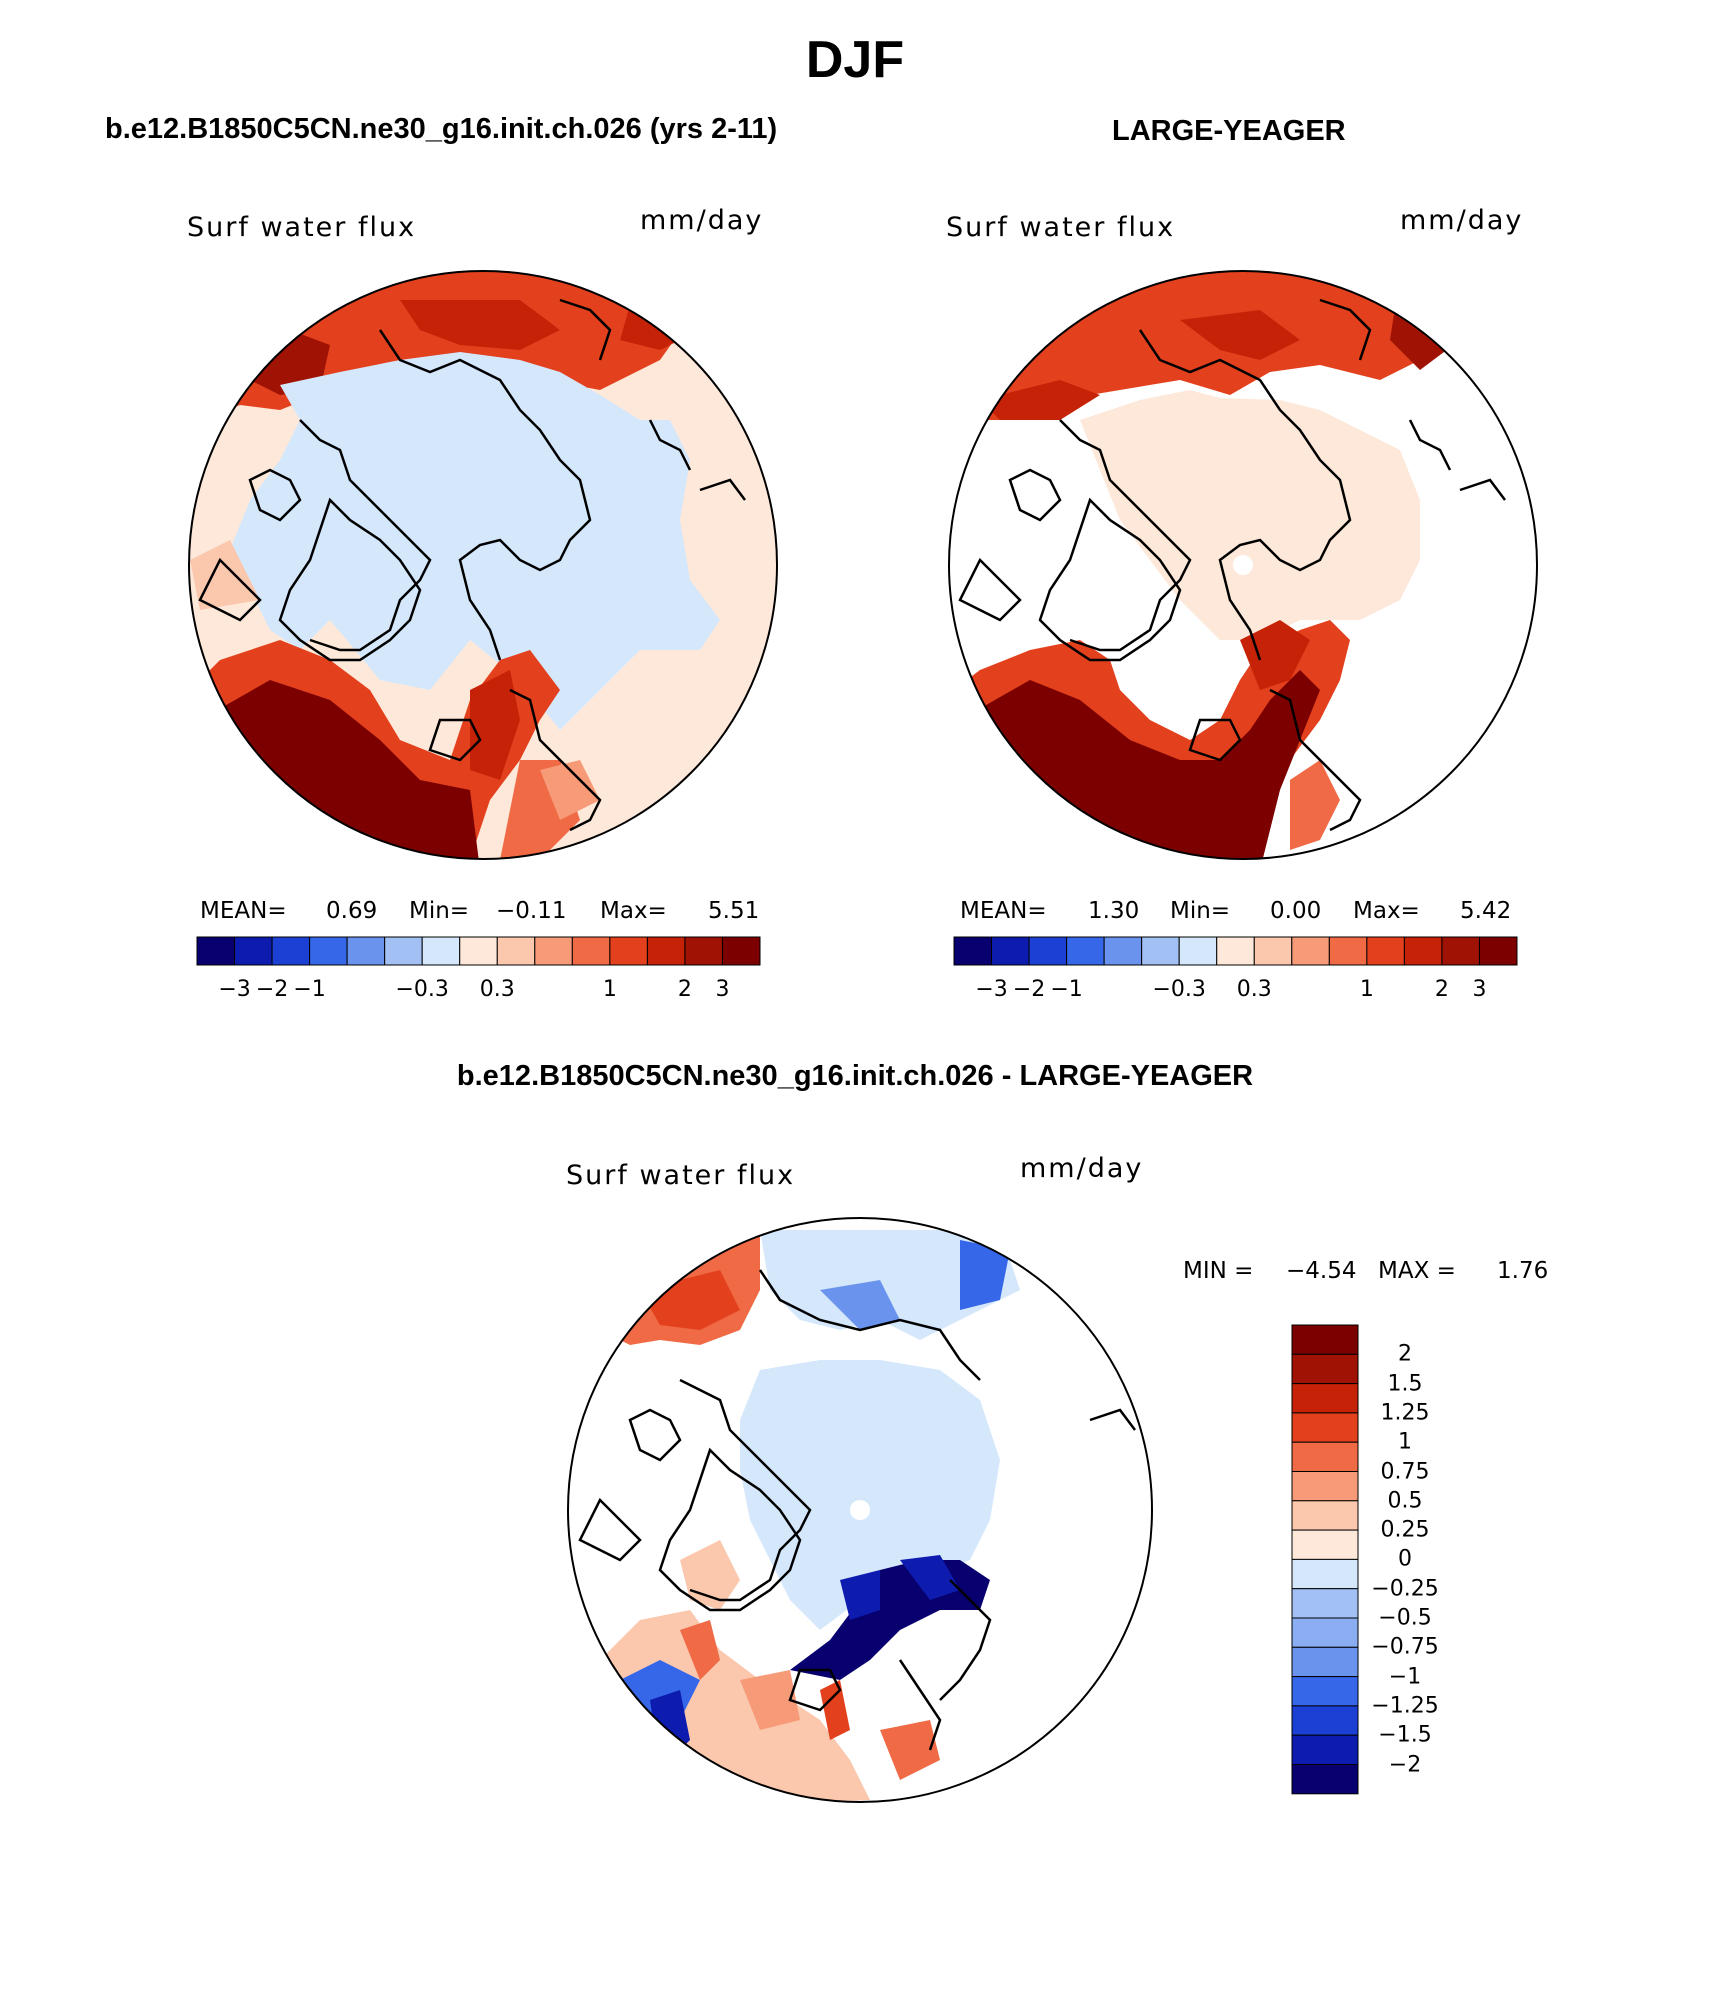 Image resolution: width=1710 pixels, height=2016 pixels. Describe the element at coordinates (633, 911) in the screenshot. I see `panel1-max-label: Max=` at that location.